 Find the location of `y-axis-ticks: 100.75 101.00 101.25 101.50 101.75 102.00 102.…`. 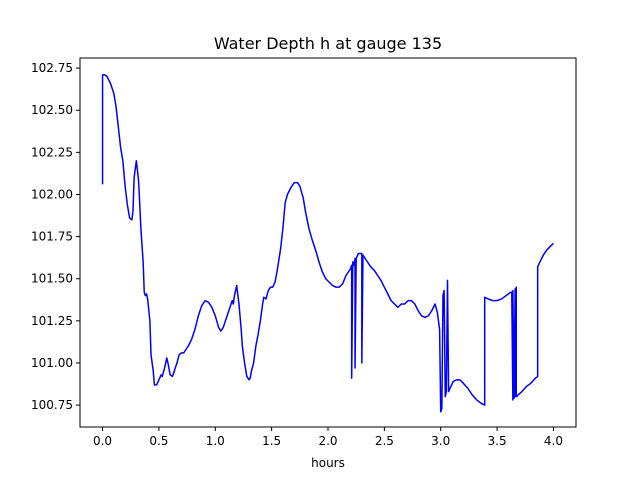

y-axis-ticks: 100.75 101.00 101.25 101.50 101.75 102.00 102.… is located at coordinates (55, 236).